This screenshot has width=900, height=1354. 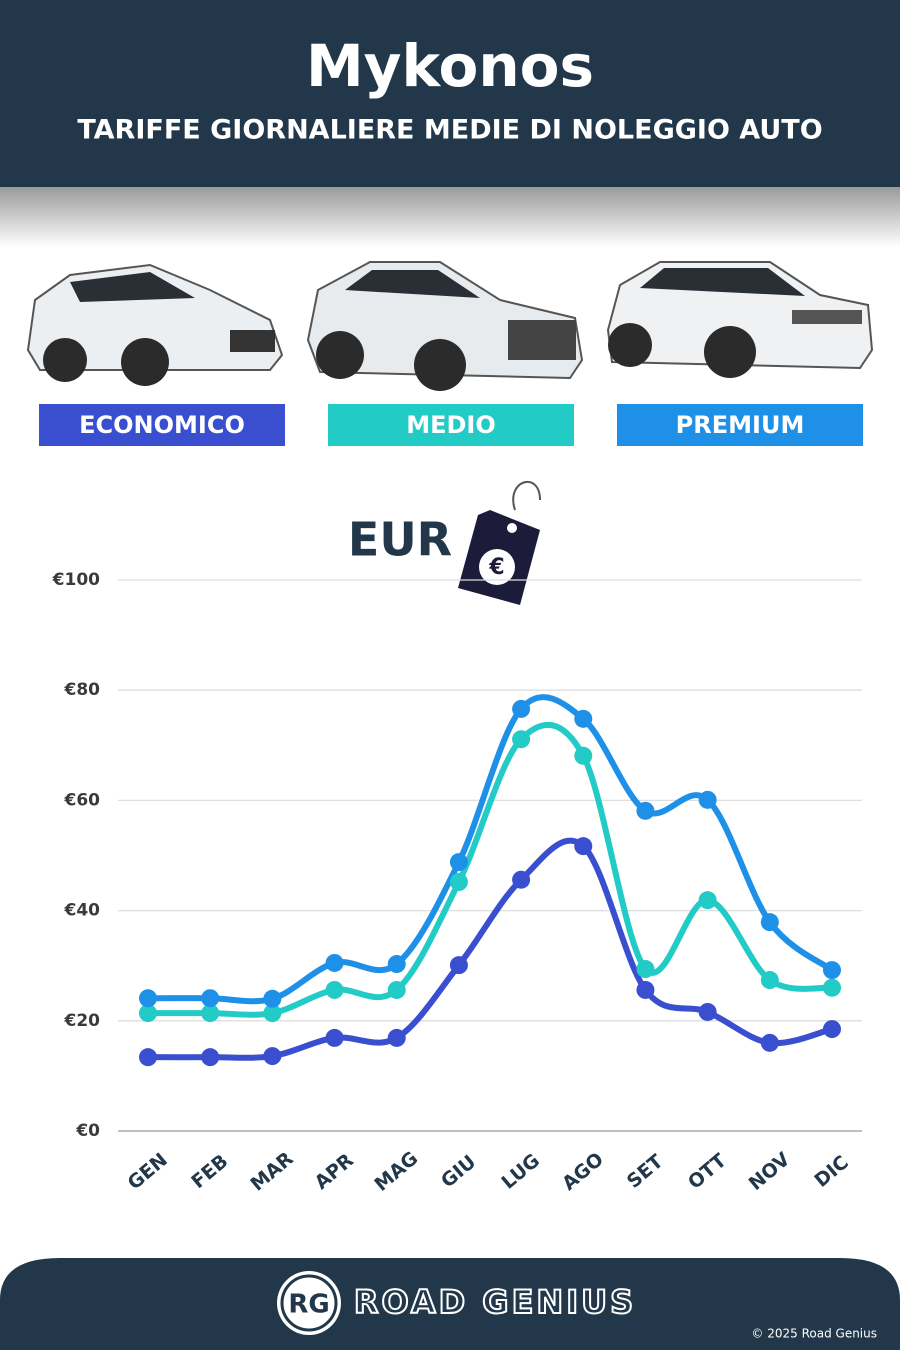 What do you see at coordinates (82, 1021) in the screenshot?
I see `y-tick-label: €20` at bounding box center [82, 1021].